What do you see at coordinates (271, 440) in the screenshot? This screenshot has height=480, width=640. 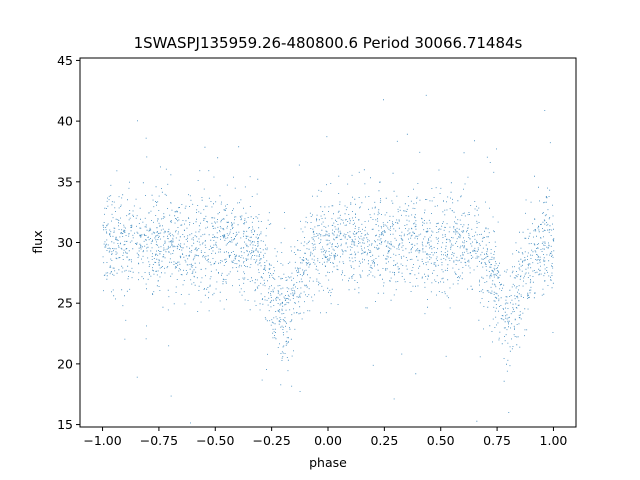 I see `x-tick-label: −0.25` at bounding box center [271, 440].